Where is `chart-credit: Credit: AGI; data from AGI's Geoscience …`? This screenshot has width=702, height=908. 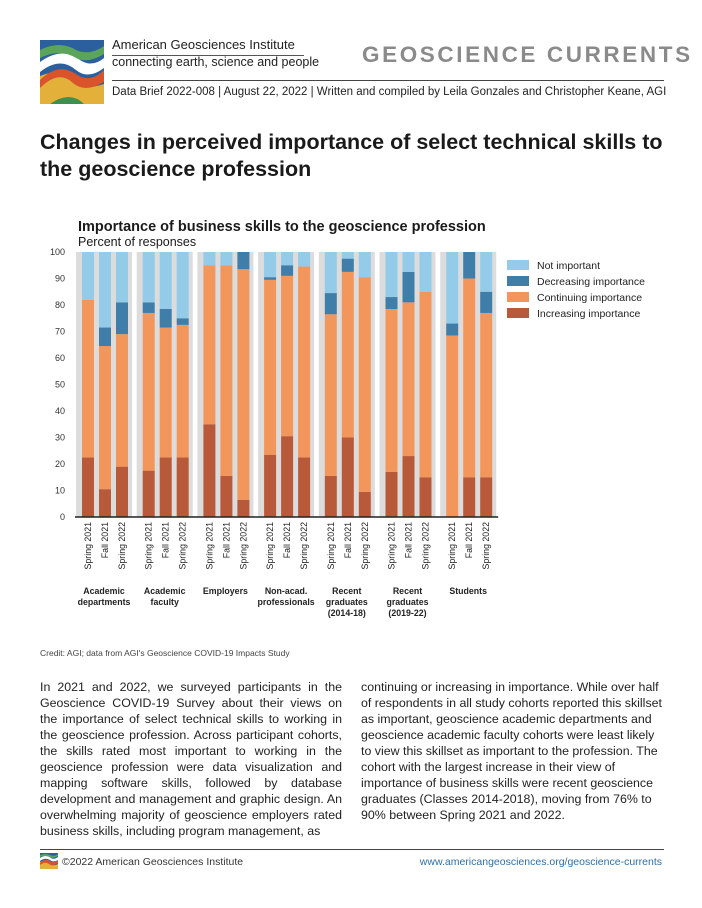
chart-credit: Credit: AGI; data from AGI's Geoscience … is located at coordinates (165, 653).